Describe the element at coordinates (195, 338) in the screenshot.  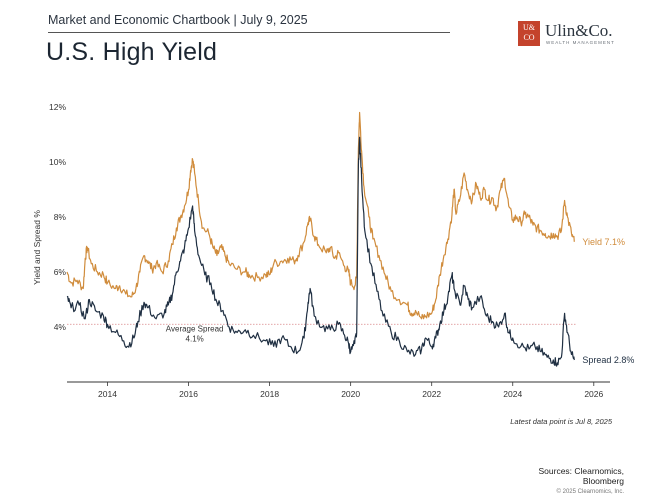
I see `average-spread-value: 4.1%` at that location.